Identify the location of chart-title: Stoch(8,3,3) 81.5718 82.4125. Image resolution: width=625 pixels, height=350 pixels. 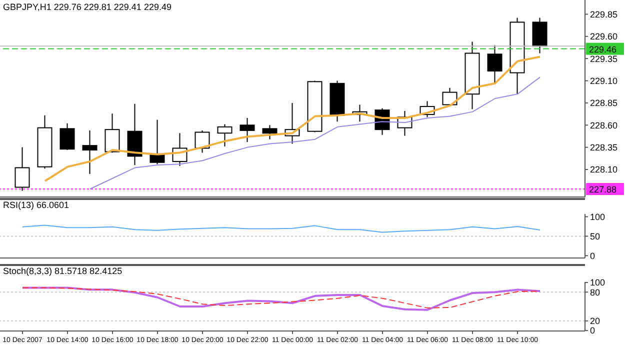
(62, 271).